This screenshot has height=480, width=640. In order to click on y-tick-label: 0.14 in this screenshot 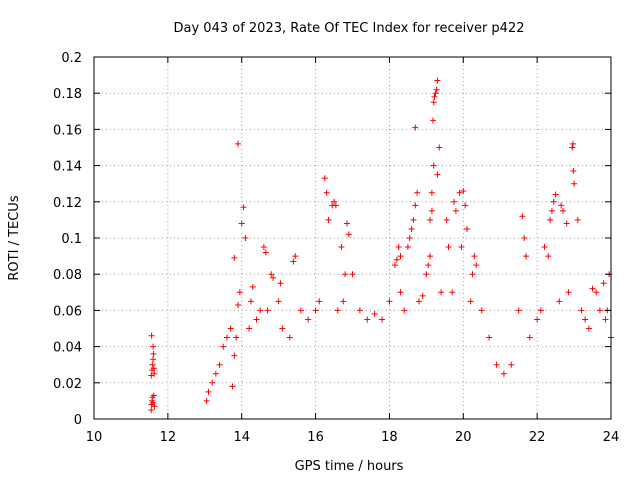, I will do `click(67, 167)`.